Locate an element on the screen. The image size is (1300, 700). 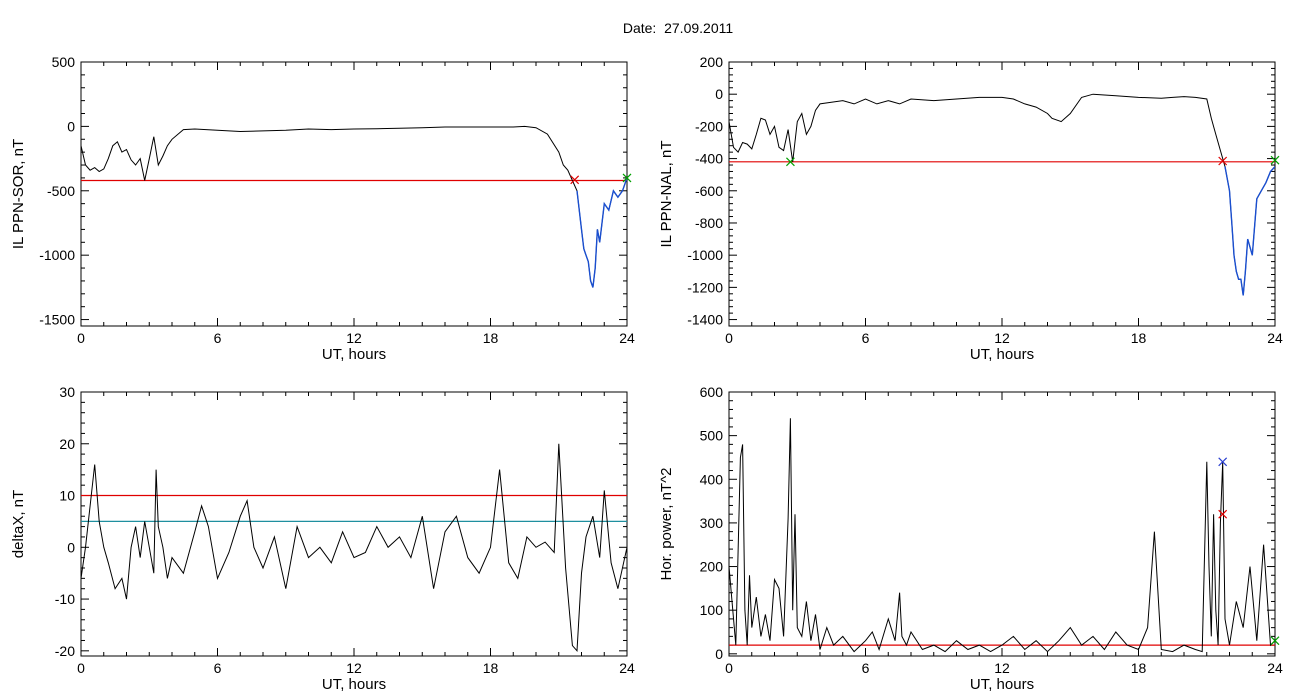
y-axis-label: IL PPN-NAL, nT is located at coordinates (666, 194).